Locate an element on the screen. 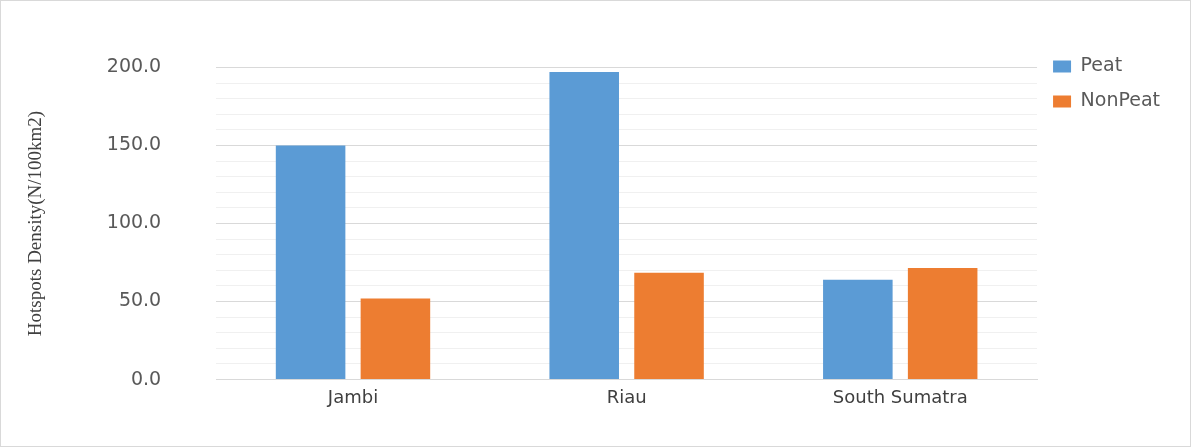  y-tick-label: 50.0 is located at coordinates (140, 299).